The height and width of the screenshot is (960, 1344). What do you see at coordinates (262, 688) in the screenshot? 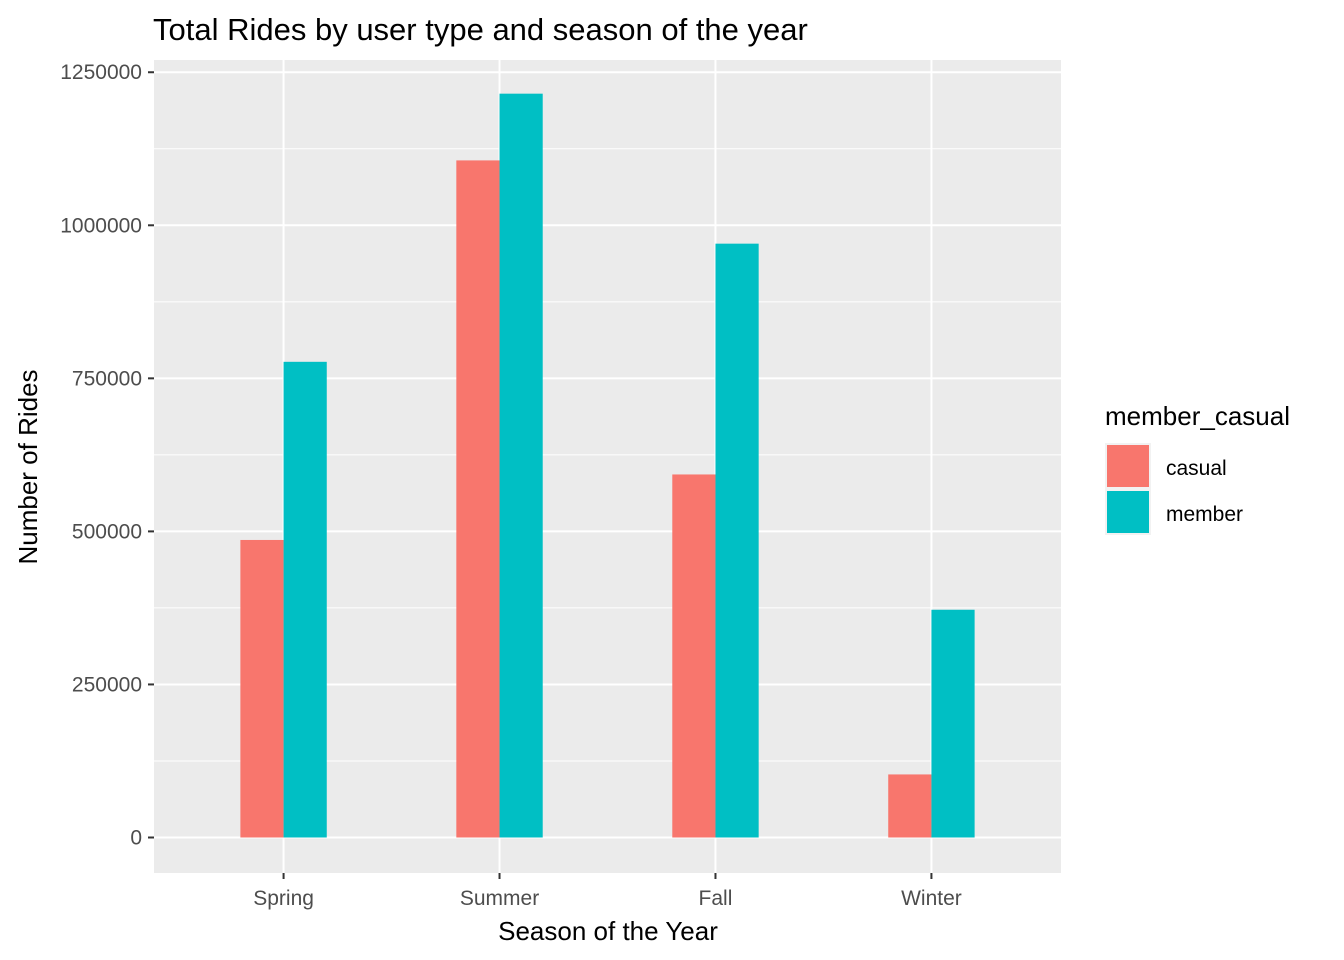
I see `bar-casual-spring` at bounding box center [262, 688].